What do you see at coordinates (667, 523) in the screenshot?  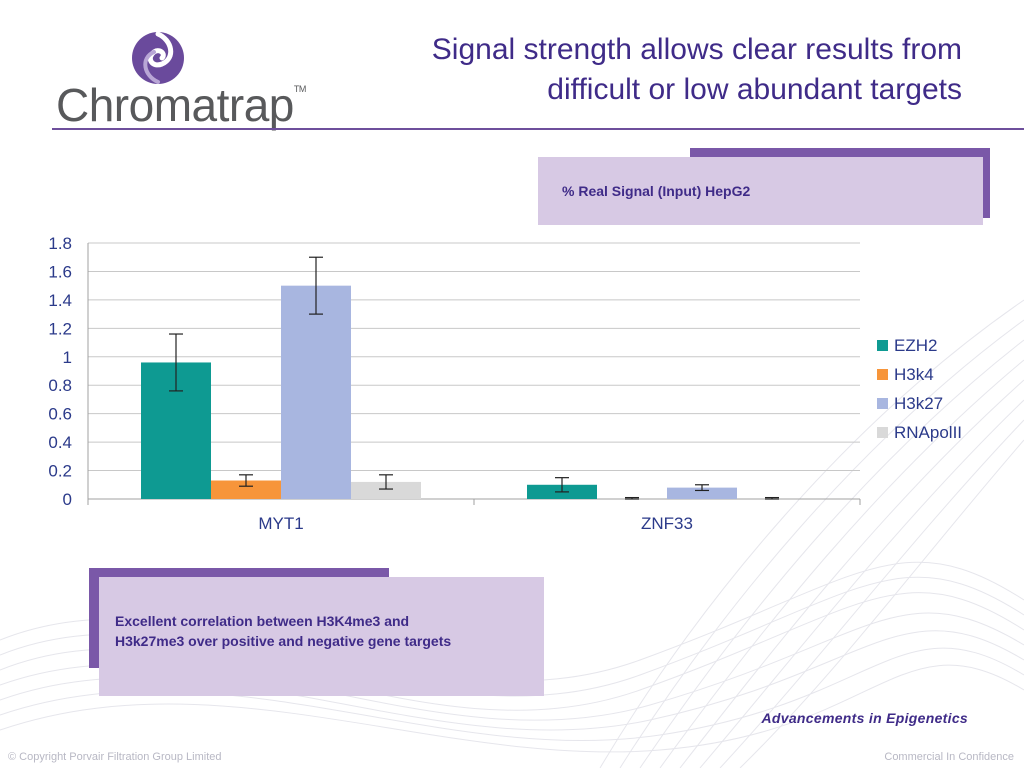 I see `x-category-label: ZNF33` at bounding box center [667, 523].